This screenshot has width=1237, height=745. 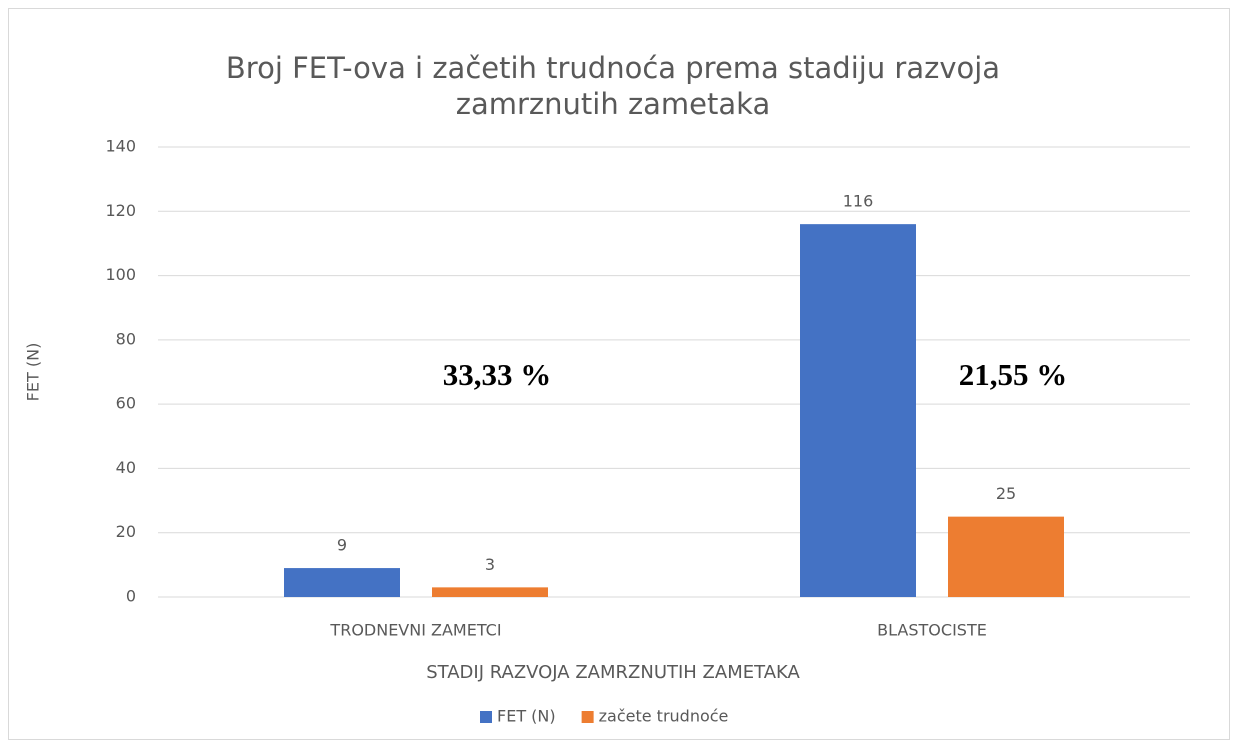 What do you see at coordinates (664, 716) in the screenshot?
I see `legend-label: začete trudnoće` at bounding box center [664, 716].